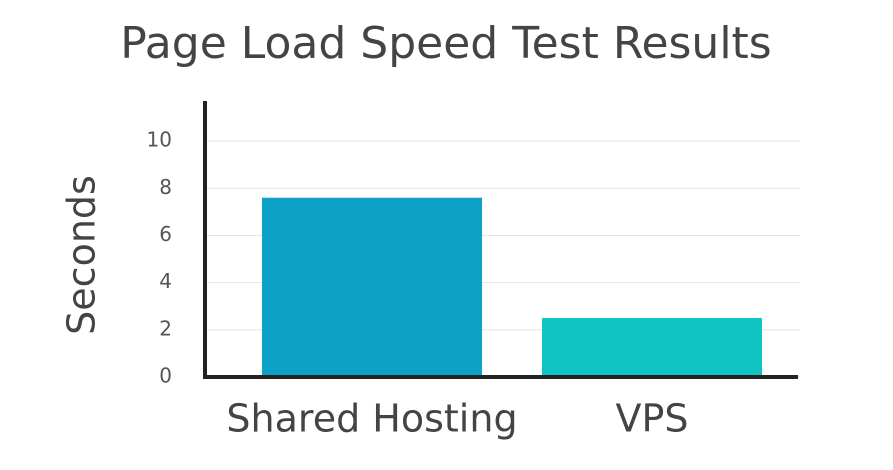 This screenshot has height=470, width=893. What do you see at coordinates (371, 419) in the screenshot?
I see `x-tick-label: Shared Hosting` at bounding box center [371, 419].